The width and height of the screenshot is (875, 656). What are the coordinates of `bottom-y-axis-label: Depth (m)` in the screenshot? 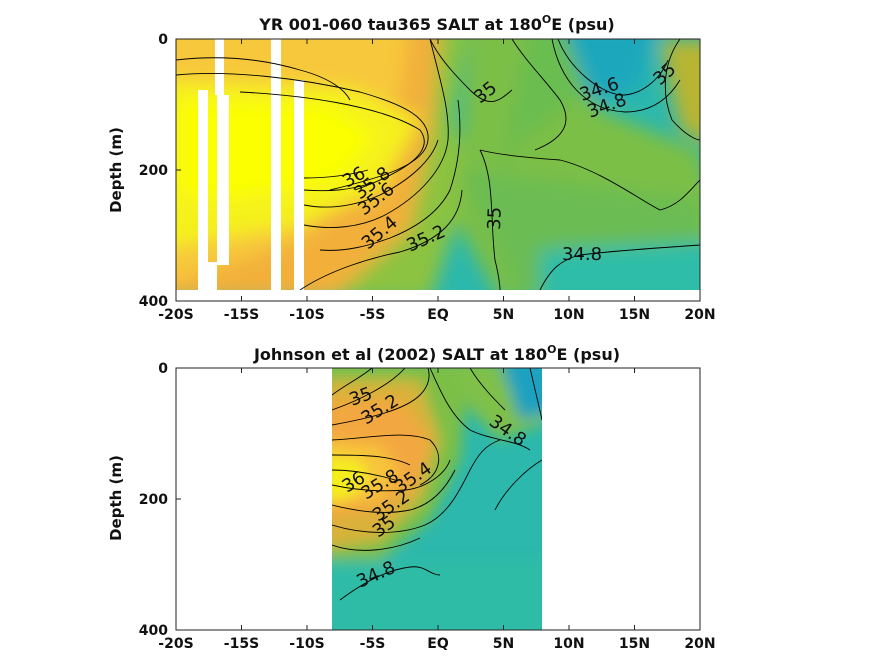 It's located at (116, 498).